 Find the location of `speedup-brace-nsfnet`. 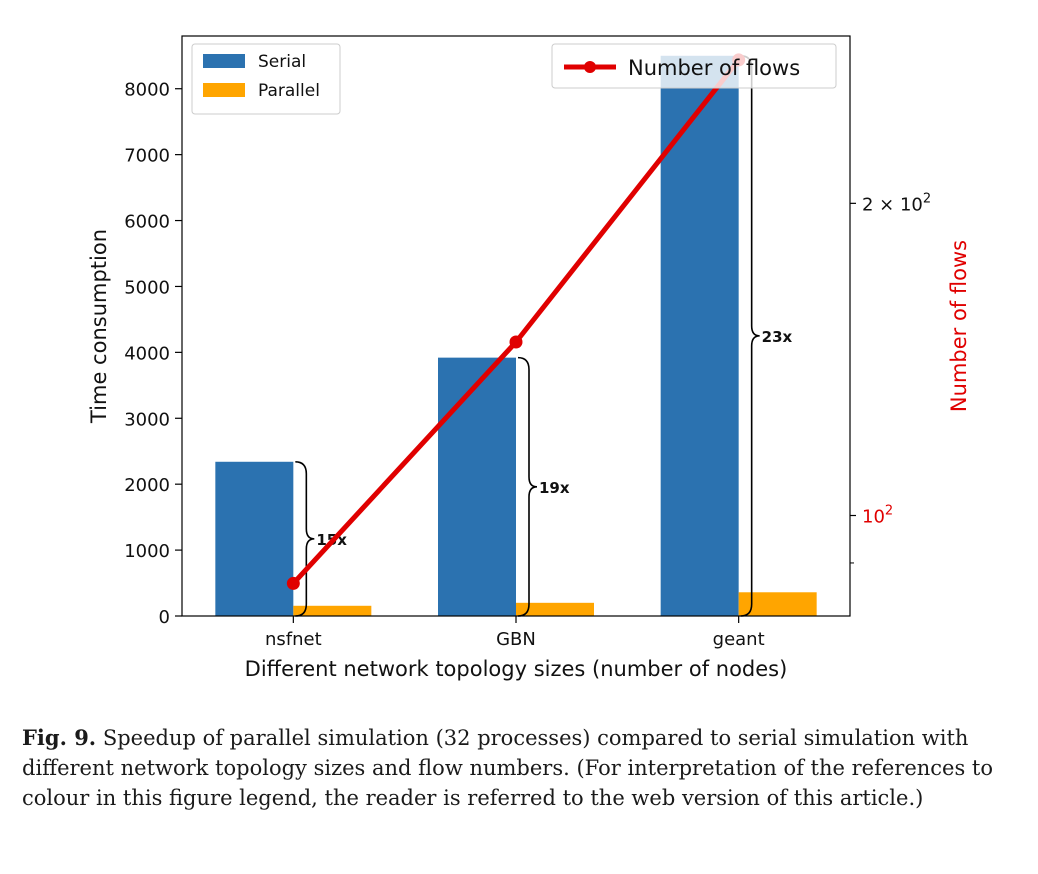

speedup-brace-nsfnet is located at coordinates (305, 538).